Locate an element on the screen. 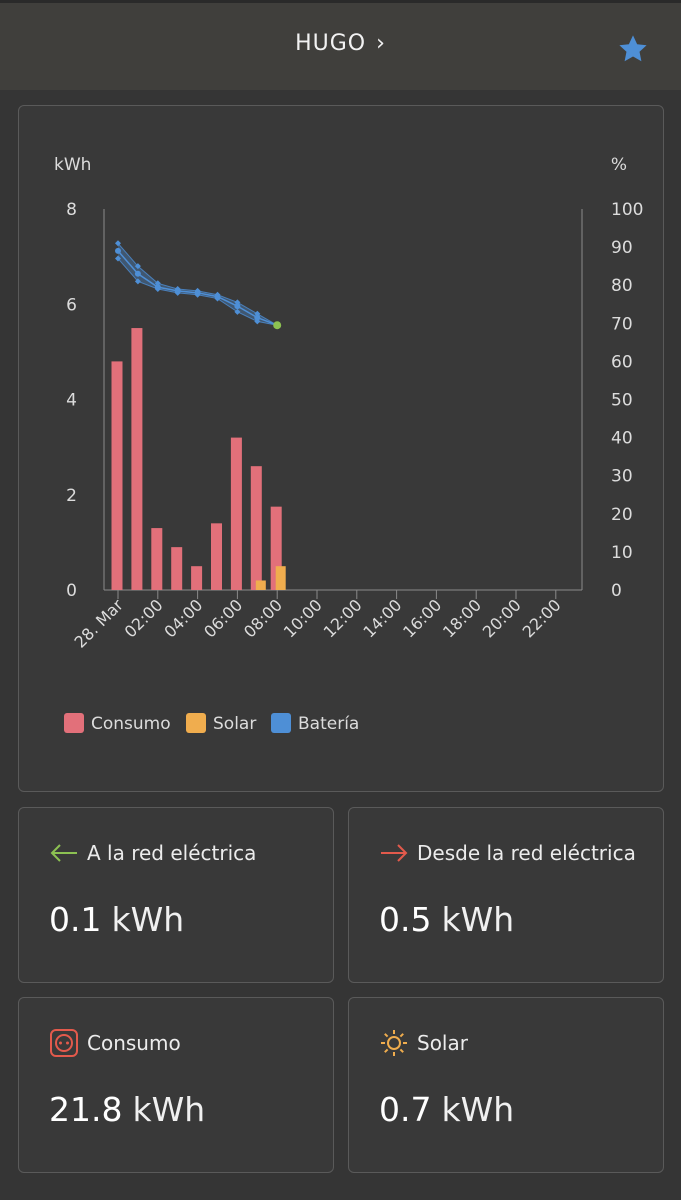  y-right-tick-label: 70 is located at coordinates (622, 324).